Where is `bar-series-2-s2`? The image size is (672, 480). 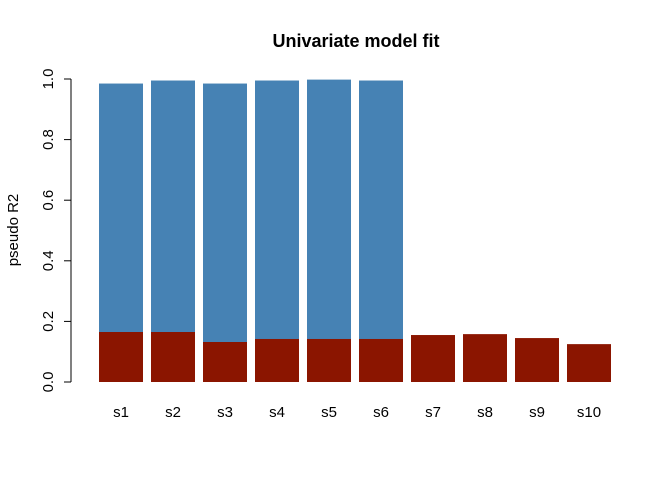 bar-series-2-s2 is located at coordinates (173, 357).